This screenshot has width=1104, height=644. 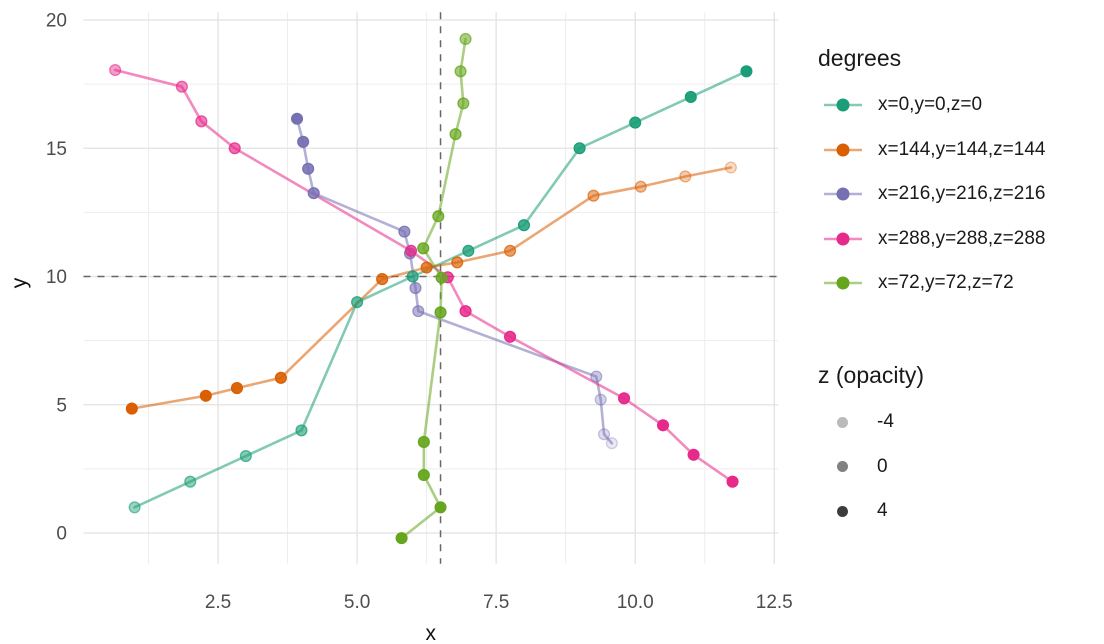 What do you see at coordinates (218, 602) in the screenshot?
I see `x-tick-label: 2.5` at bounding box center [218, 602].